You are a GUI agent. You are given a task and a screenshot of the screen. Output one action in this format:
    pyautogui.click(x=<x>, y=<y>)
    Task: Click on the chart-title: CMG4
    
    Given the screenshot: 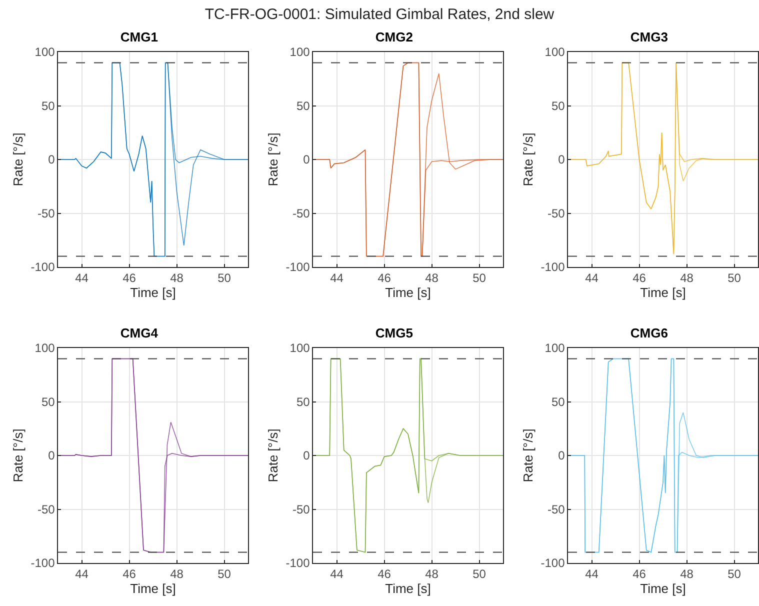 What is the action you would take?
    pyautogui.click(x=139, y=332)
    